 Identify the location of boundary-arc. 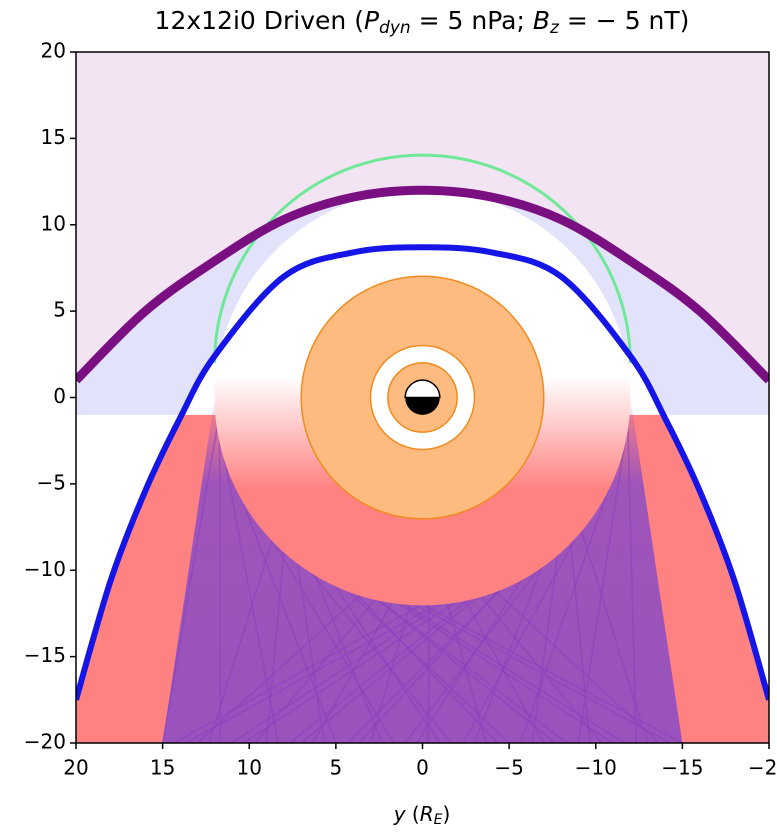
(422, 258).